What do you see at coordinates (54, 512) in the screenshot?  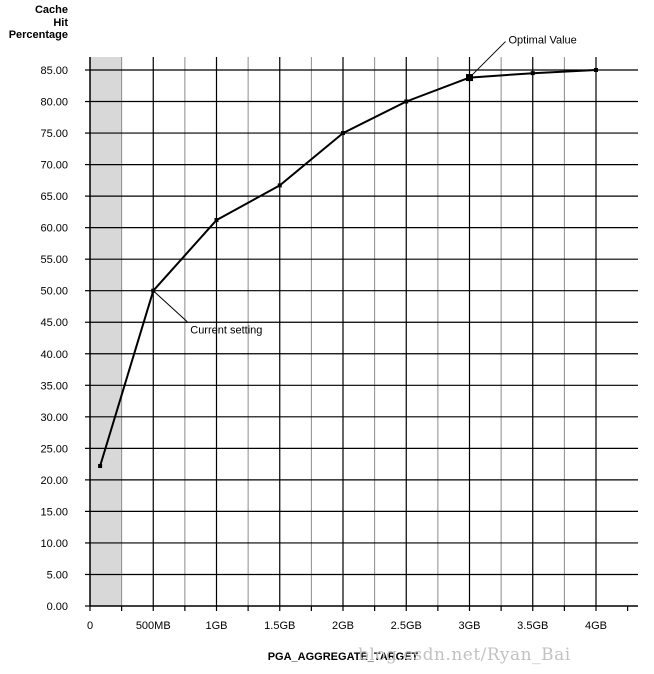 I see `y-tick-label: 15.00` at bounding box center [54, 512].